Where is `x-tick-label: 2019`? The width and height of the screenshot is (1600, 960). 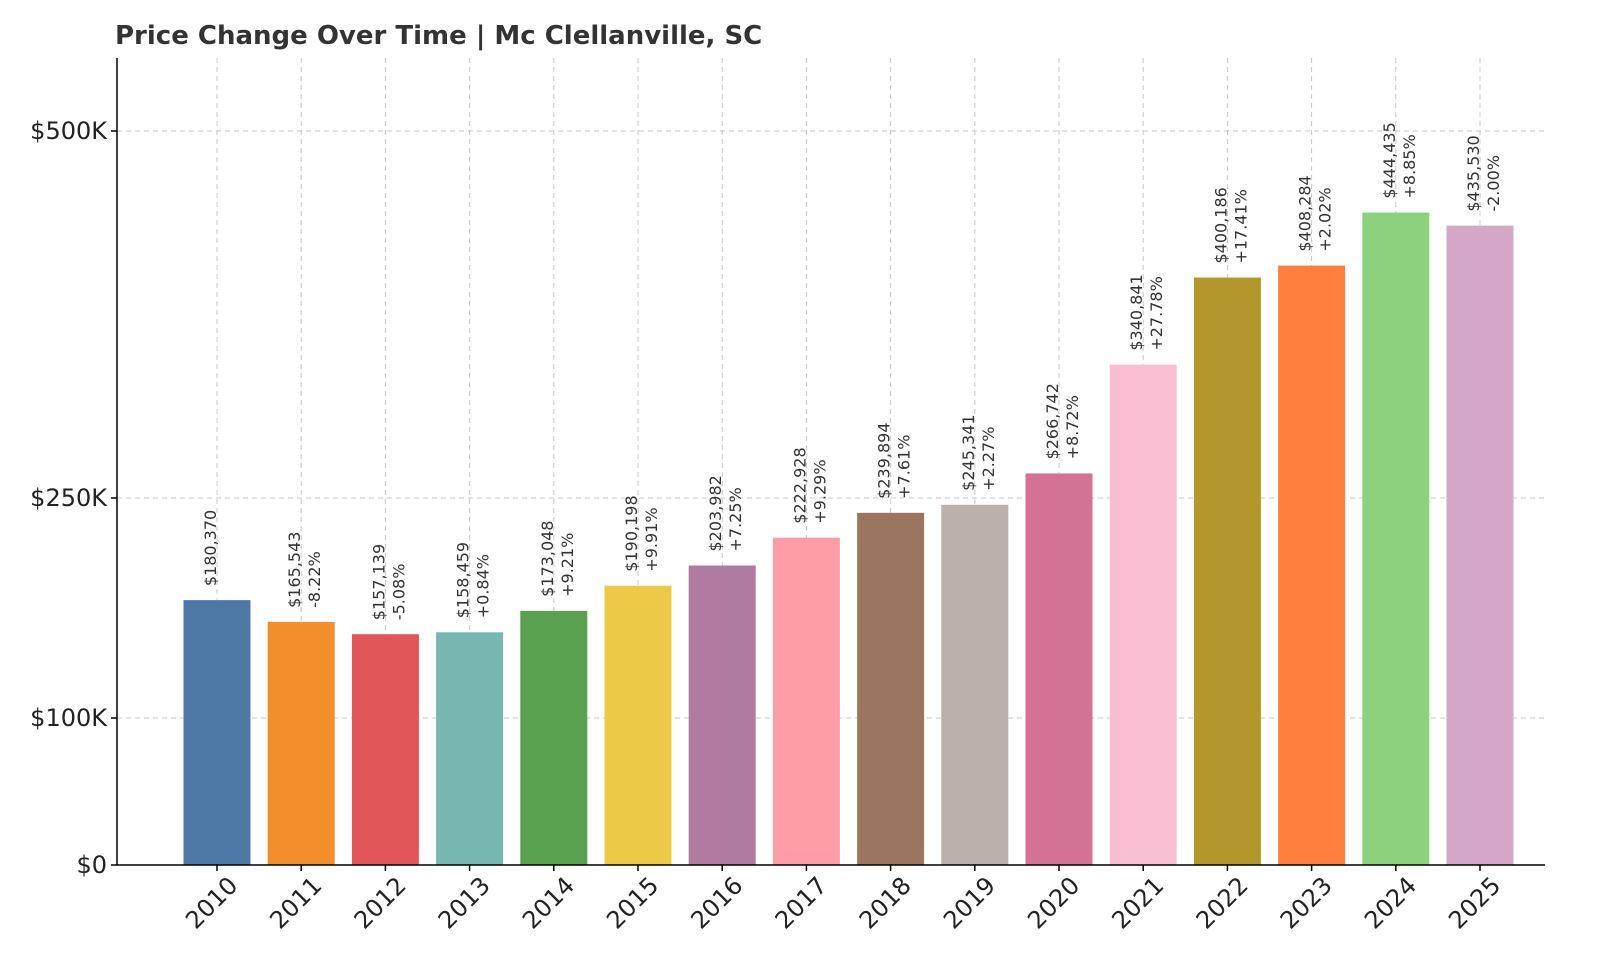
x-tick-label: 2019 is located at coordinates (969, 902).